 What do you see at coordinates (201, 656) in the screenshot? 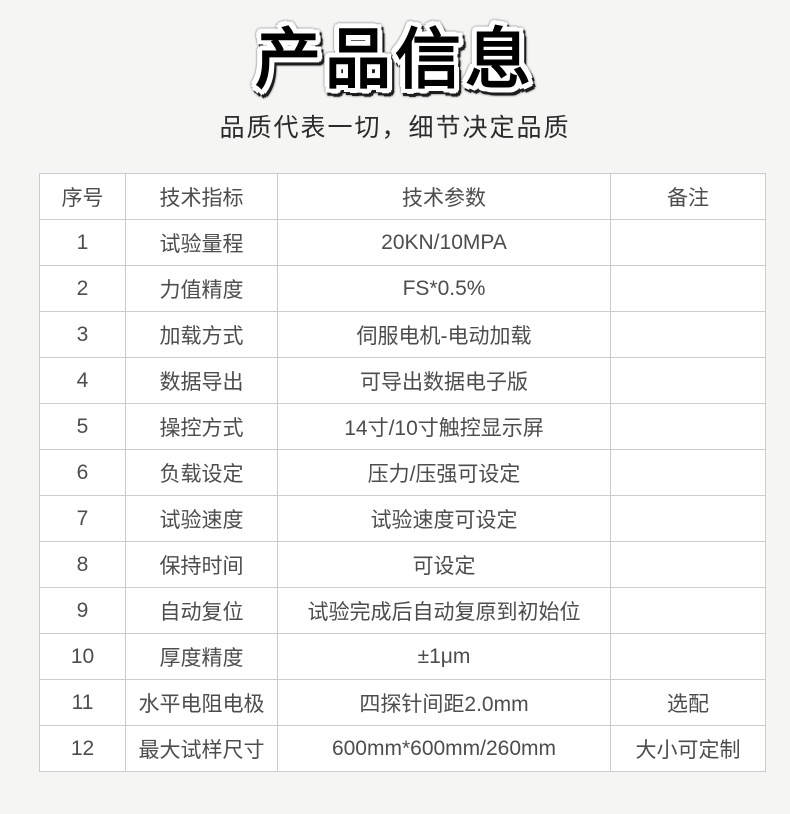
I see `cell-indicator: 厚度精度` at bounding box center [201, 656].